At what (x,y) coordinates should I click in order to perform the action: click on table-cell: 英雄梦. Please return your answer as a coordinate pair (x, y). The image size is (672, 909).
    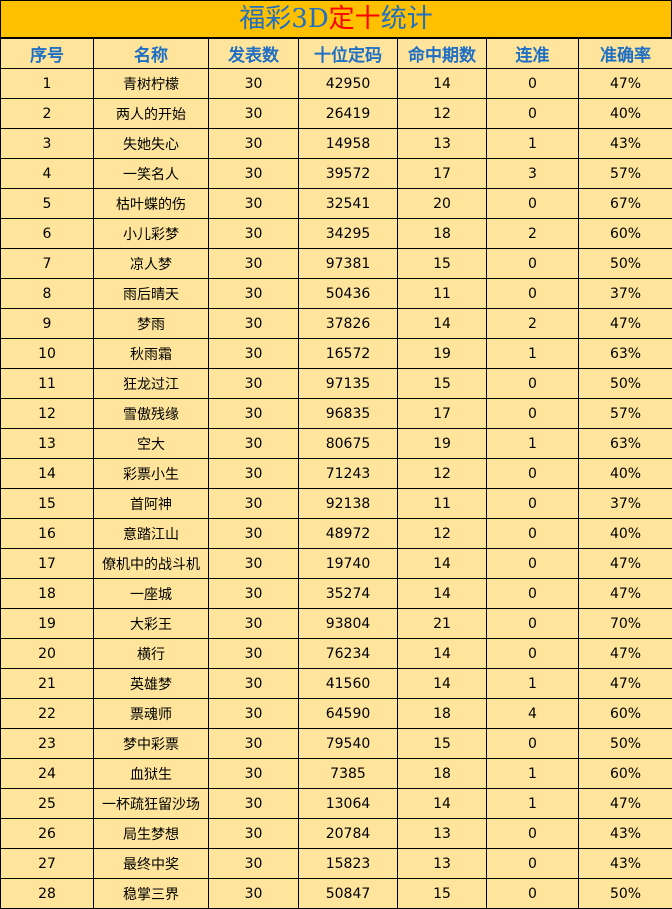
    Looking at the image, I should click on (151, 683).